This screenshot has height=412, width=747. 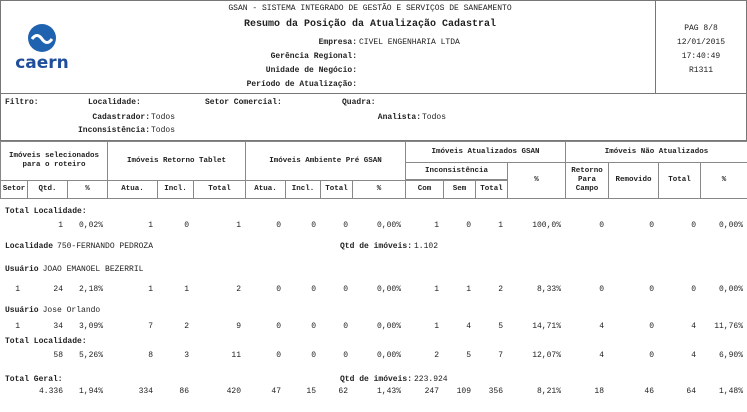 I want to click on column-header: Incl., so click(x=303, y=189).